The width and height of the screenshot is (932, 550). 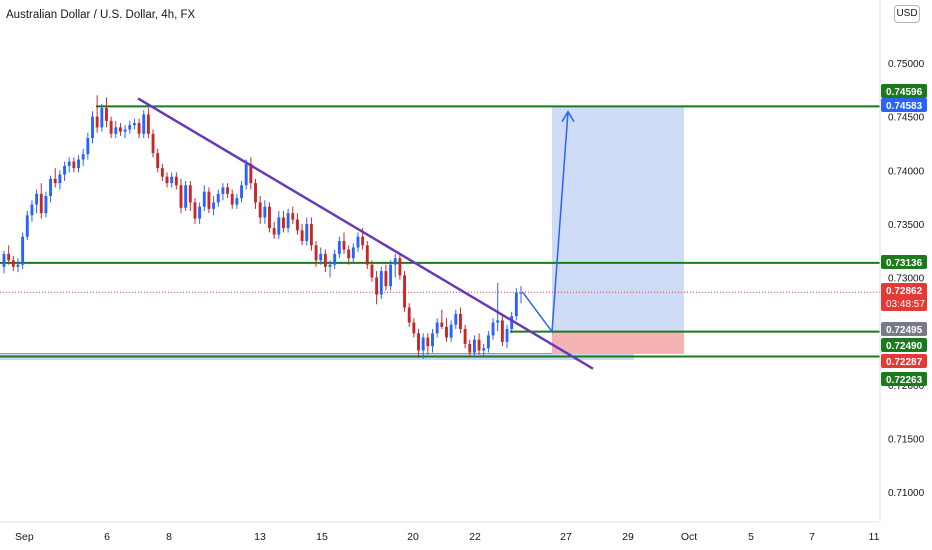 I want to click on price-badge-label: 0.72263, so click(x=904, y=380).